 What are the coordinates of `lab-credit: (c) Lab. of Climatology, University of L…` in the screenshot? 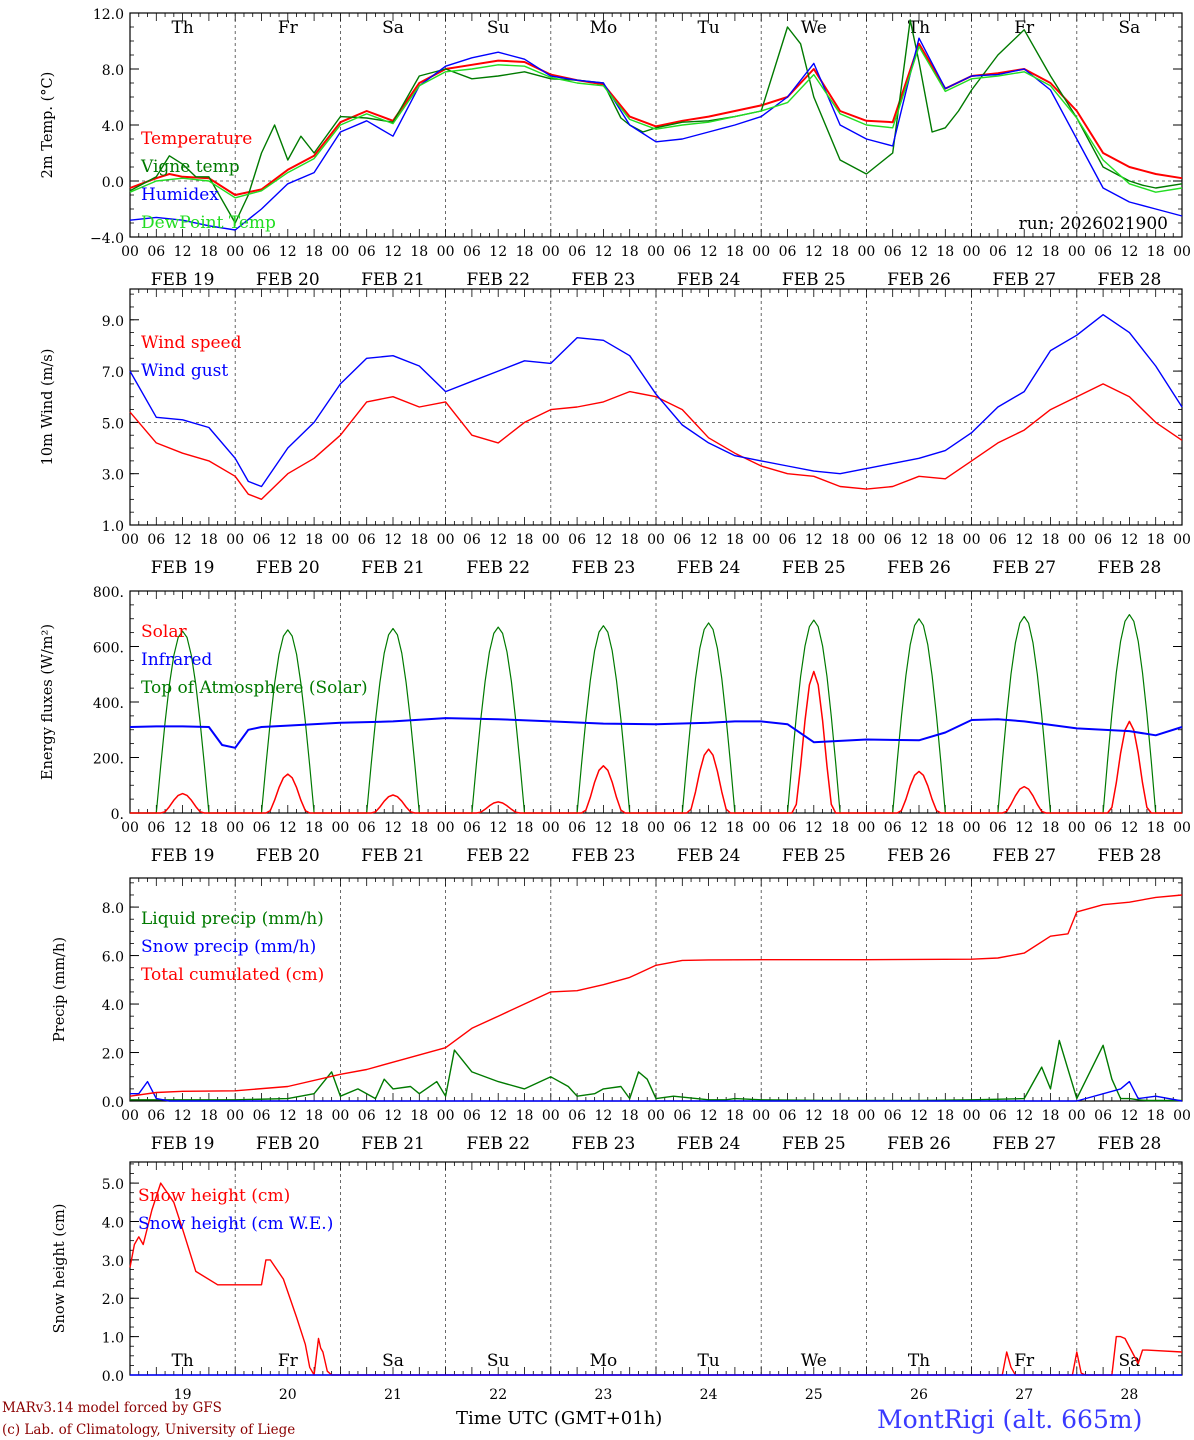 It's located at (148, 1430).